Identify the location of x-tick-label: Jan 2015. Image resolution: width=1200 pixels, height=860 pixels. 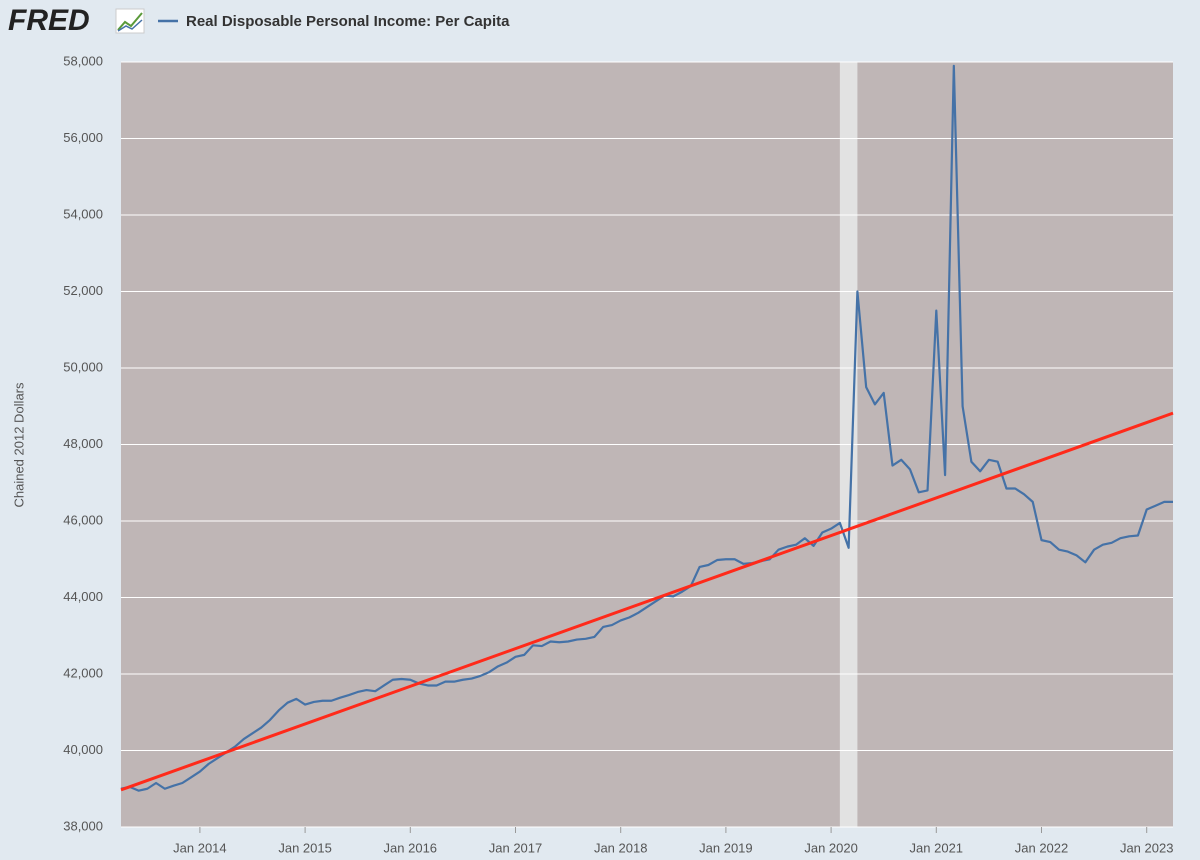
(305, 847).